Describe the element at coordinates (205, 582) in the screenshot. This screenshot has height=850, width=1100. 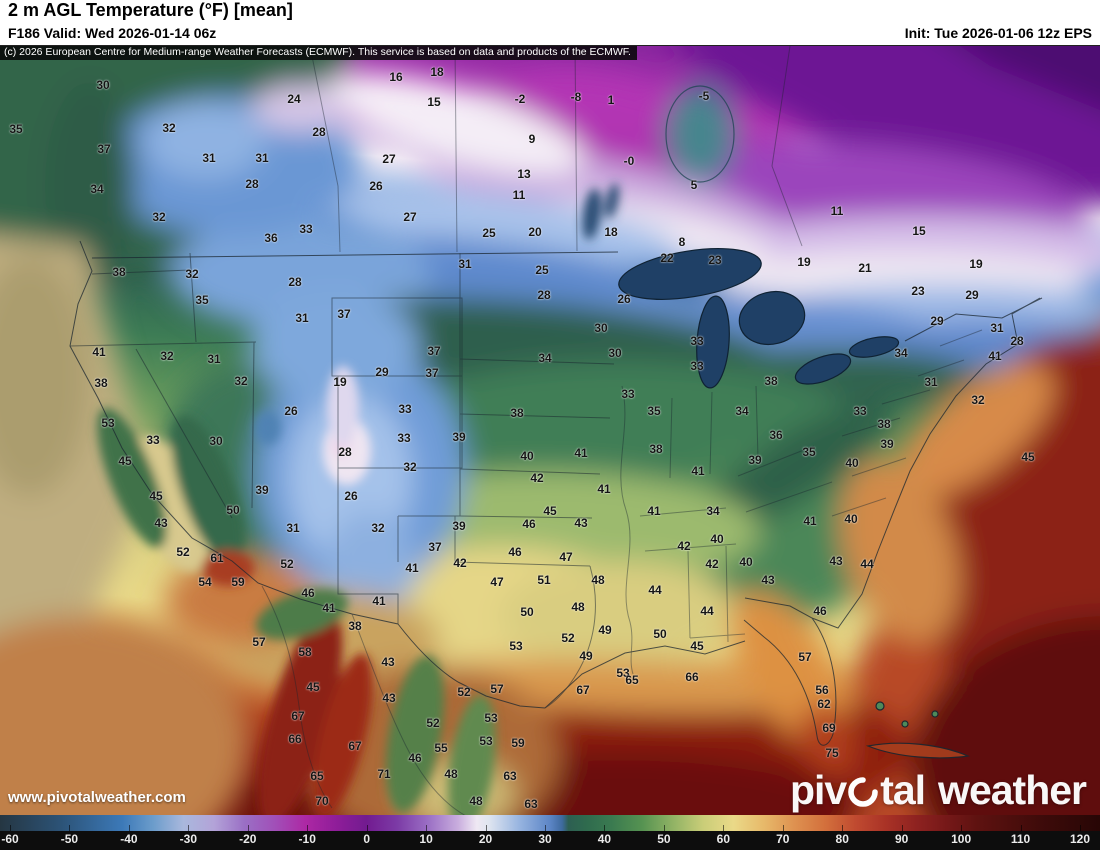
I see `temp-label: 54` at that location.